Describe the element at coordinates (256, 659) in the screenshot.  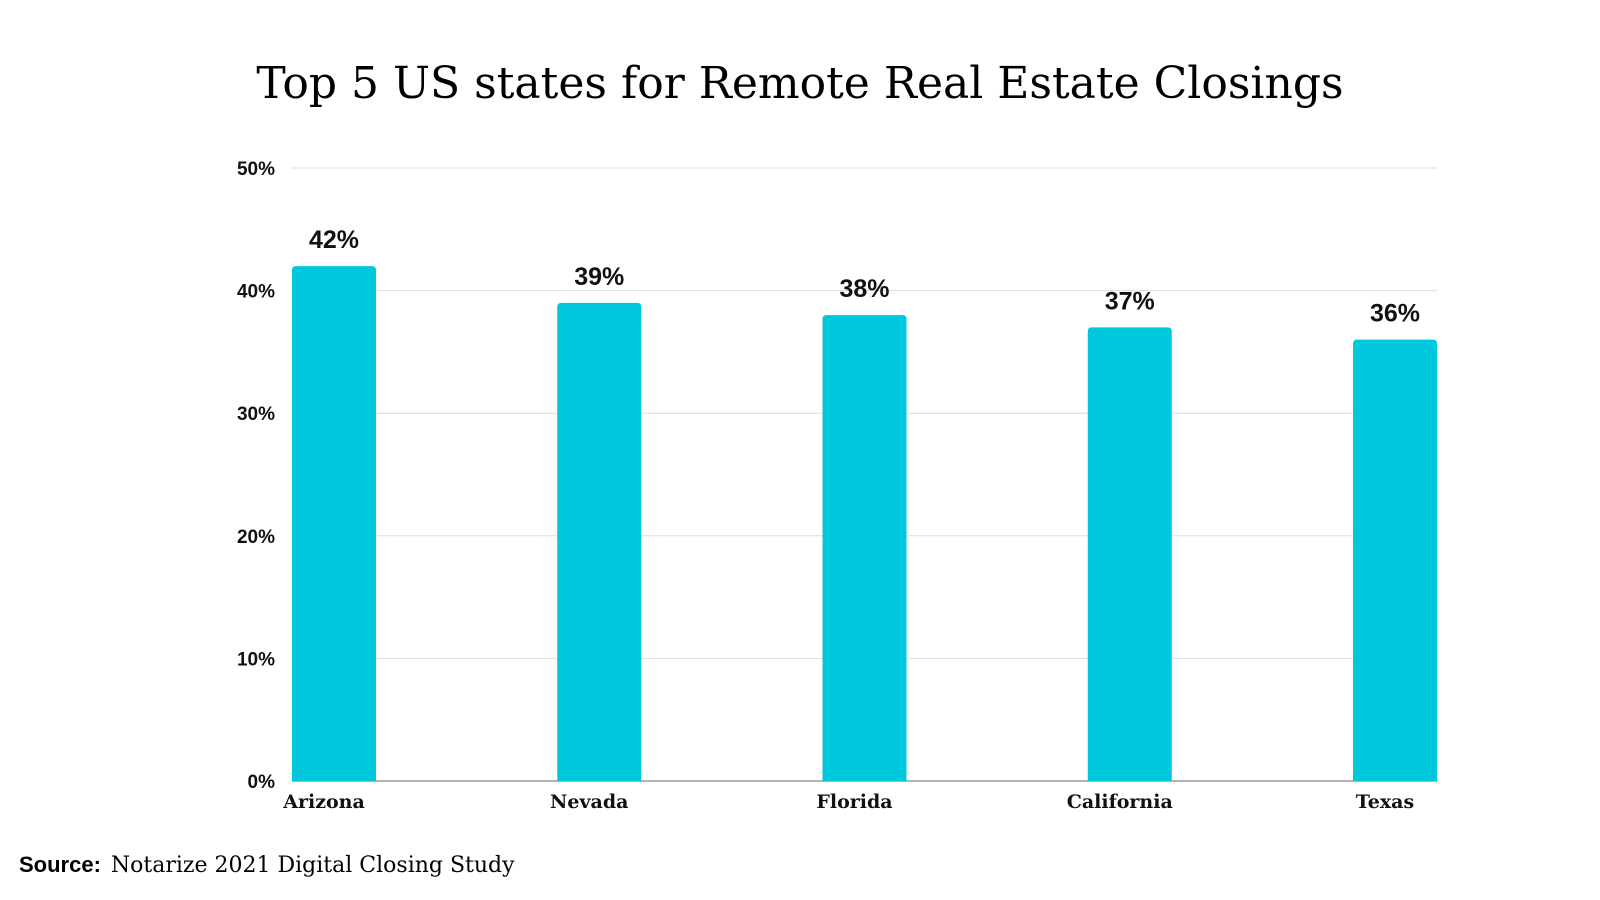
I see `y-tick-label: 10%` at that location.